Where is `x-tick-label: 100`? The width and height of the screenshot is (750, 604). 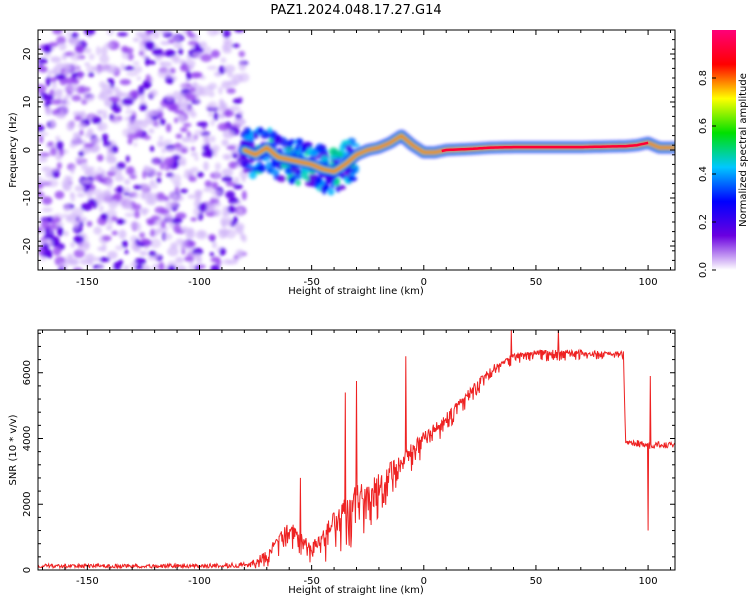
x-tick-label: 100 is located at coordinates (648, 581).